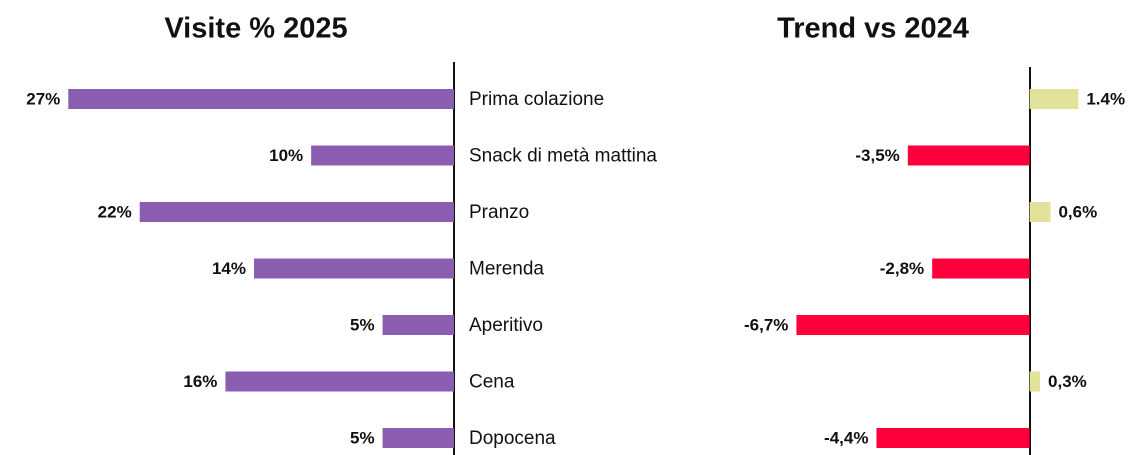 The height and width of the screenshot is (455, 1138). What do you see at coordinates (1067, 381) in the screenshot?
I see `value-label: 0,3%` at bounding box center [1067, 381].